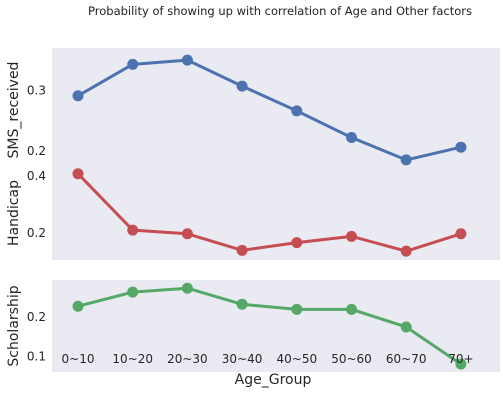 This screenshot has height=420, width=503. What do you see at coordinates (406, 359) in the screenshot?
I see `x-tick-label: 60~70` at bounding box center [406, 359].